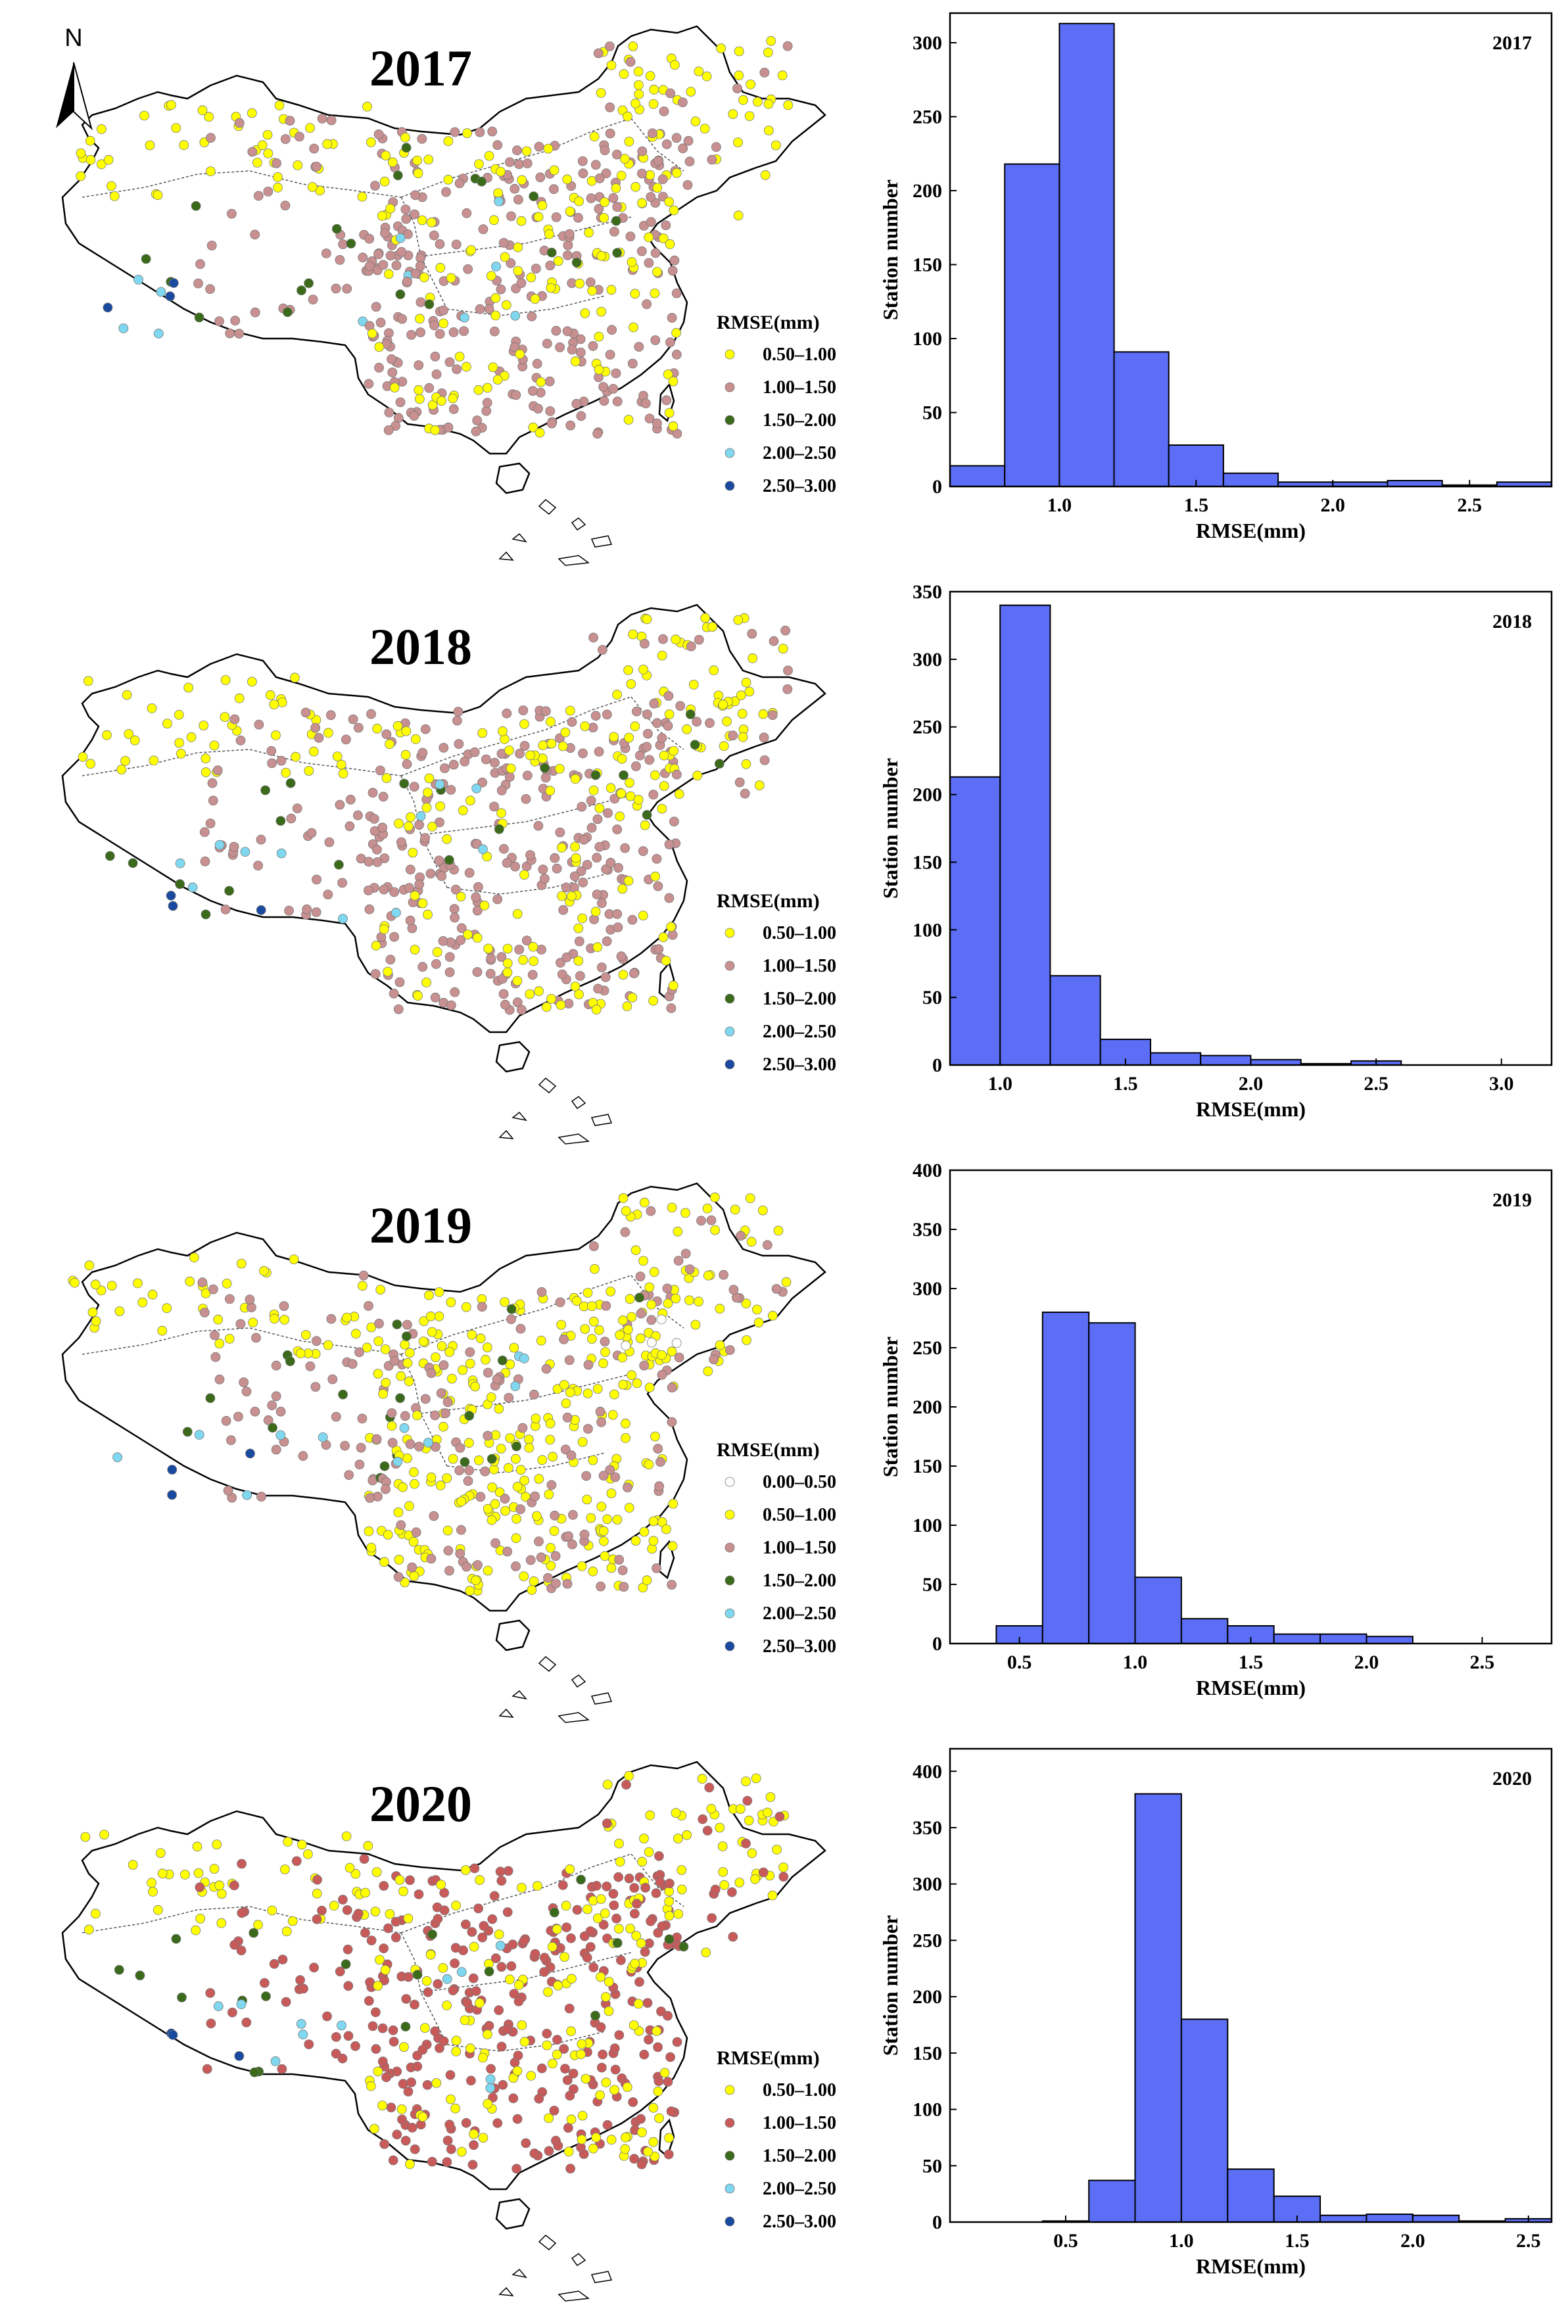  Describe the element at coordinates (800, 2189) in the screenshot. I see `legend-item-label: 2.00–2.50` at that location.